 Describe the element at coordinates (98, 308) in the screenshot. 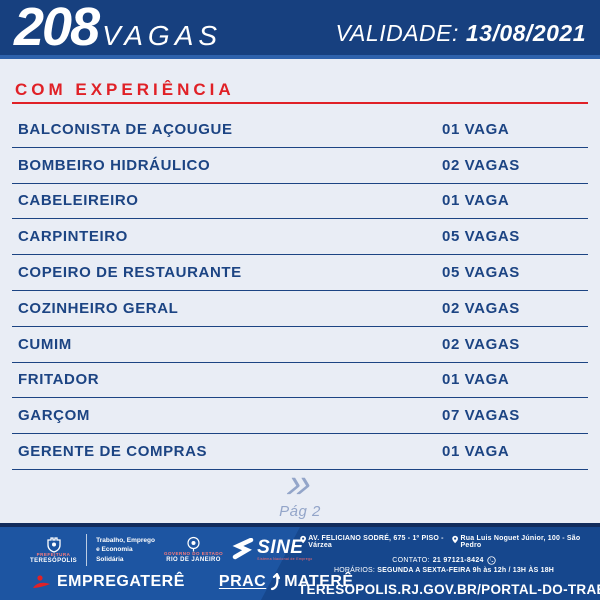

I see `job-title: COZINHEIRO GERAL` at that location.